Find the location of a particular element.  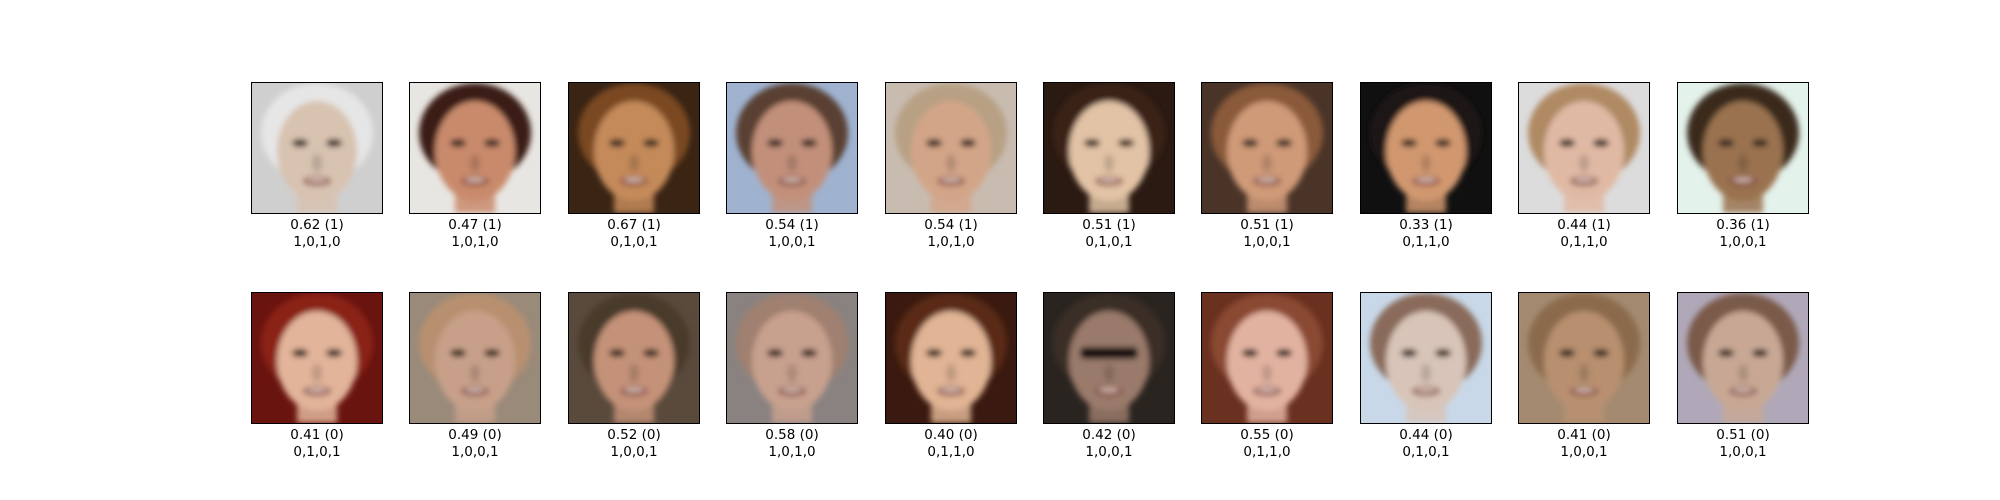

sample-cell: 0.41 (0) 0,1,0,1 is located at coordinates (317, 376).